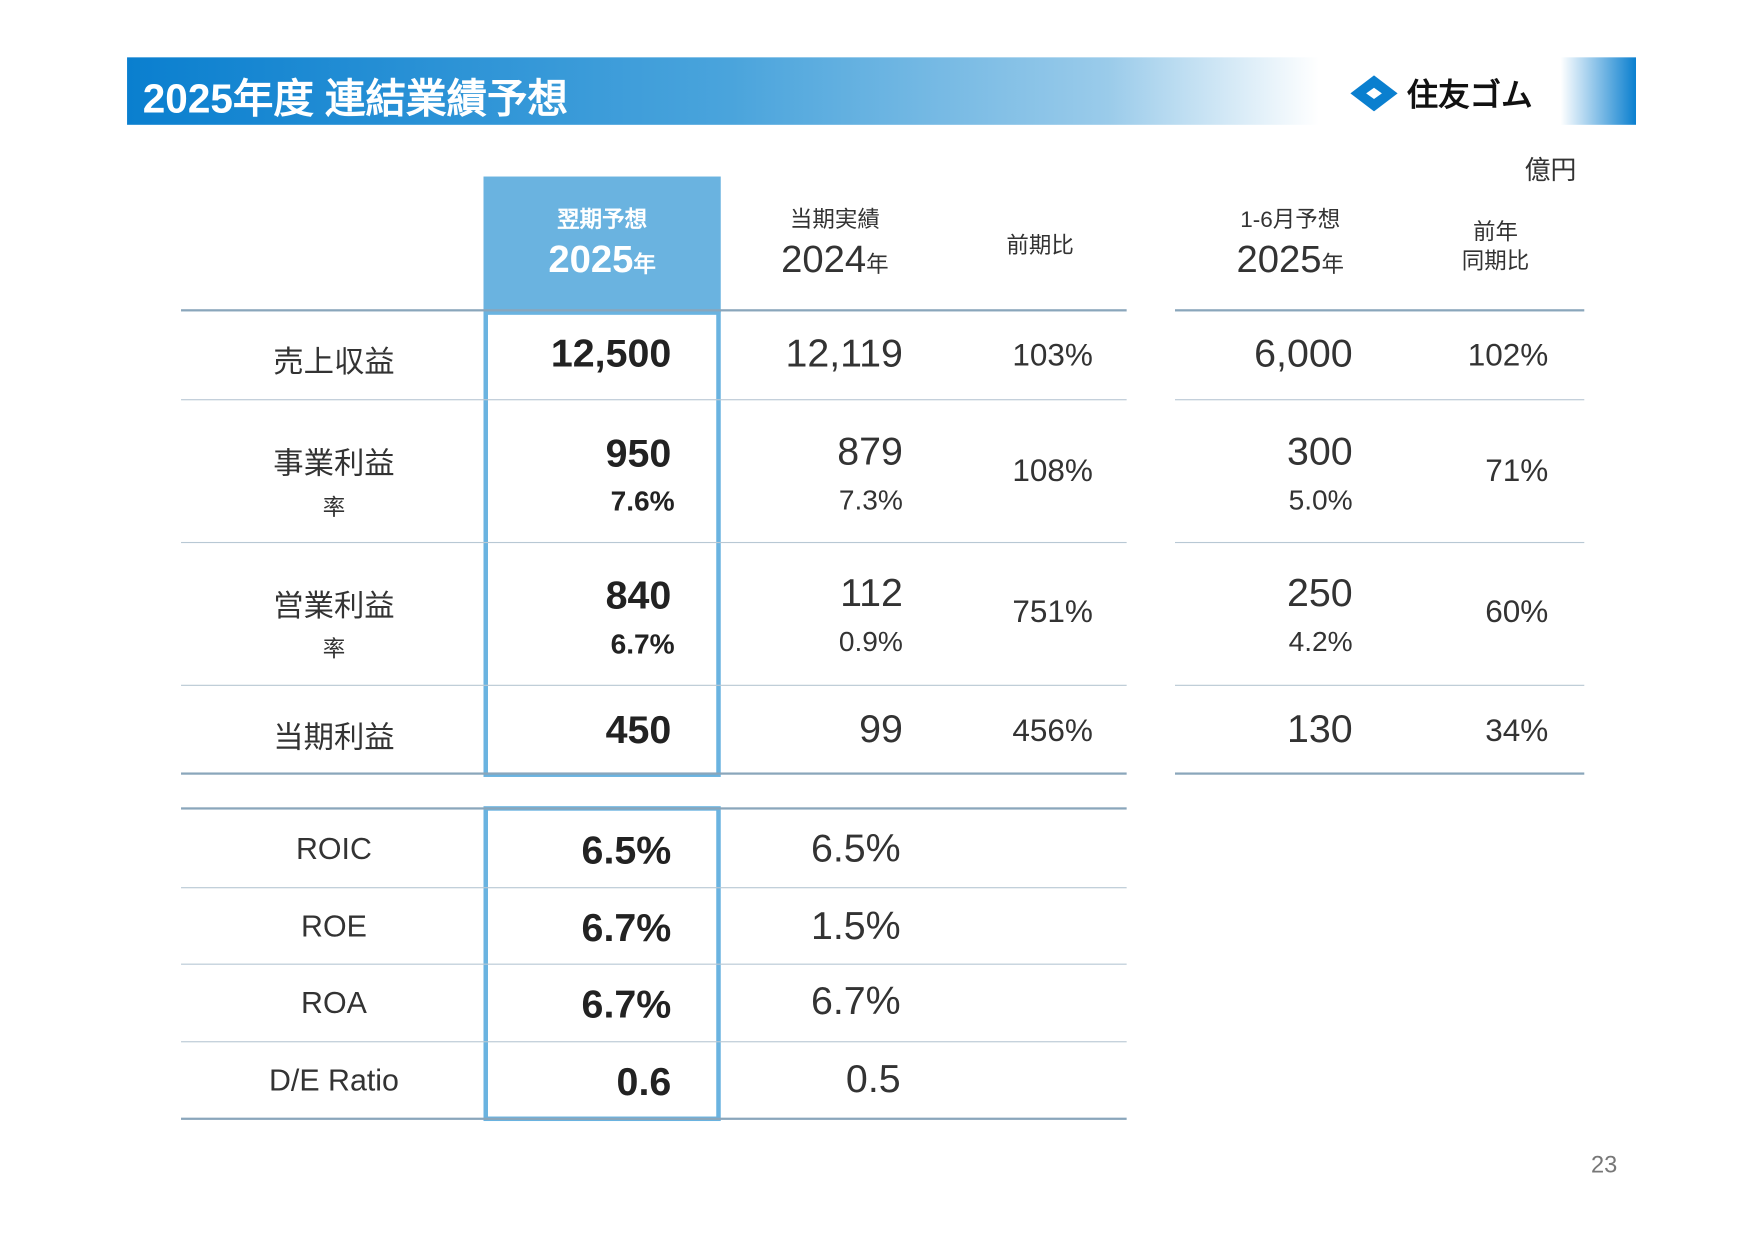 The image size is (1754, 1241). I want to click on row-label-revenue: 売上収益, so click(334, 362).